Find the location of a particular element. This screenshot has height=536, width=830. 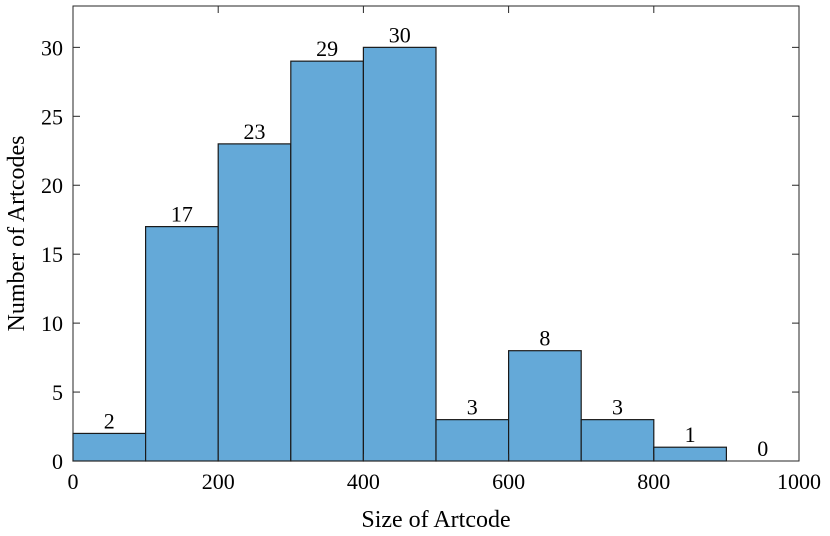

y-tick-label: 5 is located at coordinates (57, 392).